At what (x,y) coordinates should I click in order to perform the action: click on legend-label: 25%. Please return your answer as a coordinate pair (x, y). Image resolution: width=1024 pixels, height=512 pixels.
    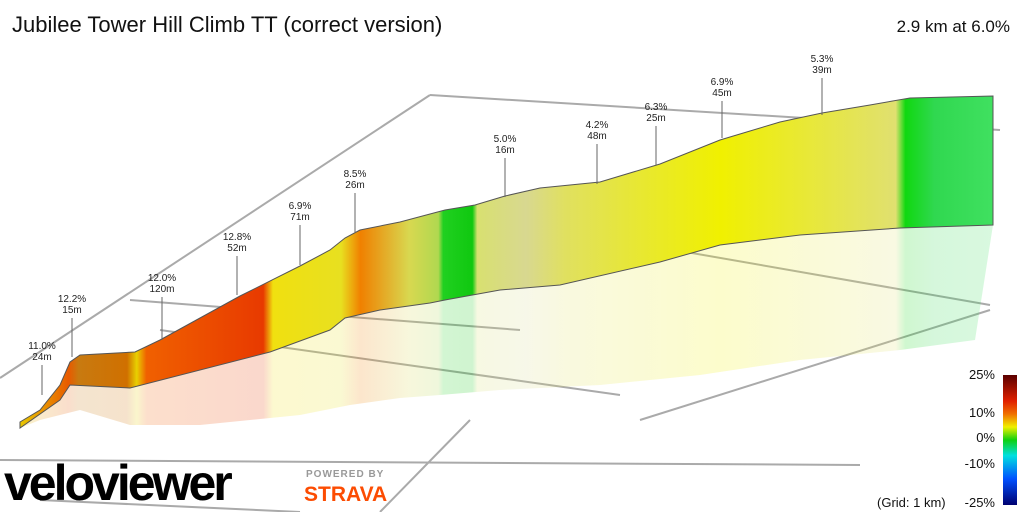
    Looking at the image, I should click on (982, 374).